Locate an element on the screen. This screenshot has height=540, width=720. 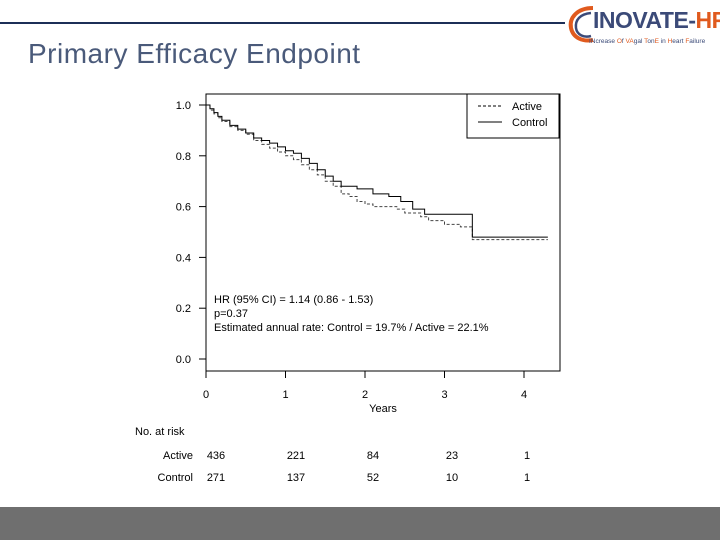
logo-wordmark-main: INOVATE- is located at coordinates (644, 20).